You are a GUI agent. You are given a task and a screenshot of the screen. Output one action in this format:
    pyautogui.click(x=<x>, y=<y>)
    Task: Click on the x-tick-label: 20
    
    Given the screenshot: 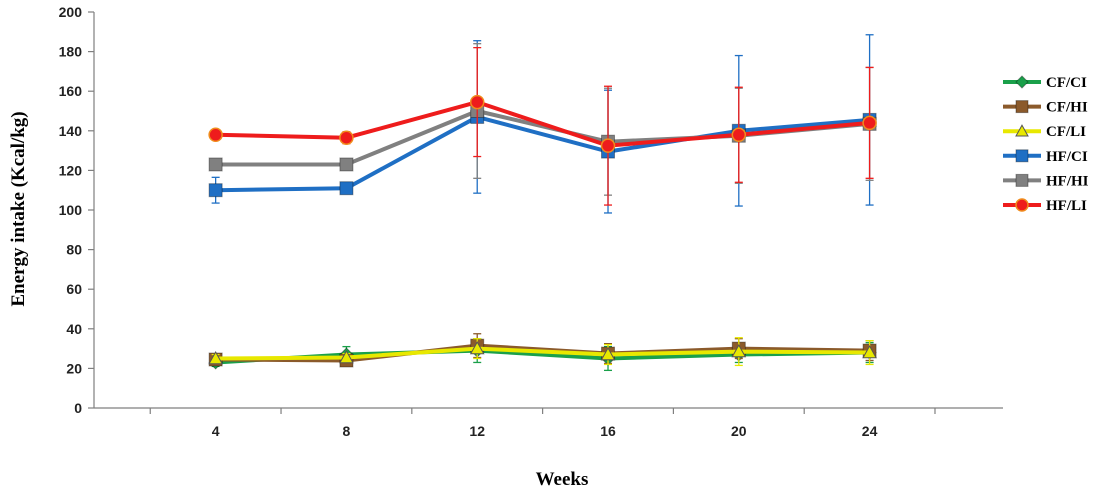 What is the action you would take?
    pyautogui.click(x=739, y=431)
    